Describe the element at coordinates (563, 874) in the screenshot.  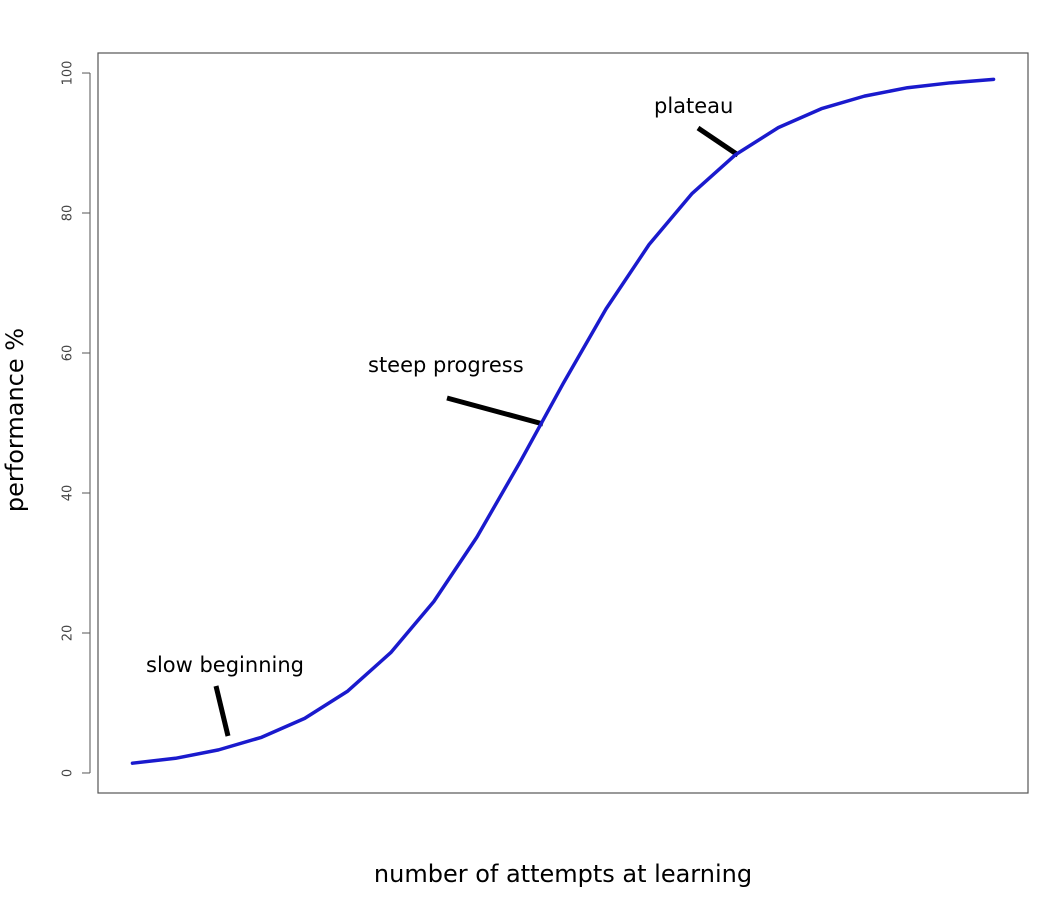
I see `x-axis-title: number of attempts at learning` at that location.